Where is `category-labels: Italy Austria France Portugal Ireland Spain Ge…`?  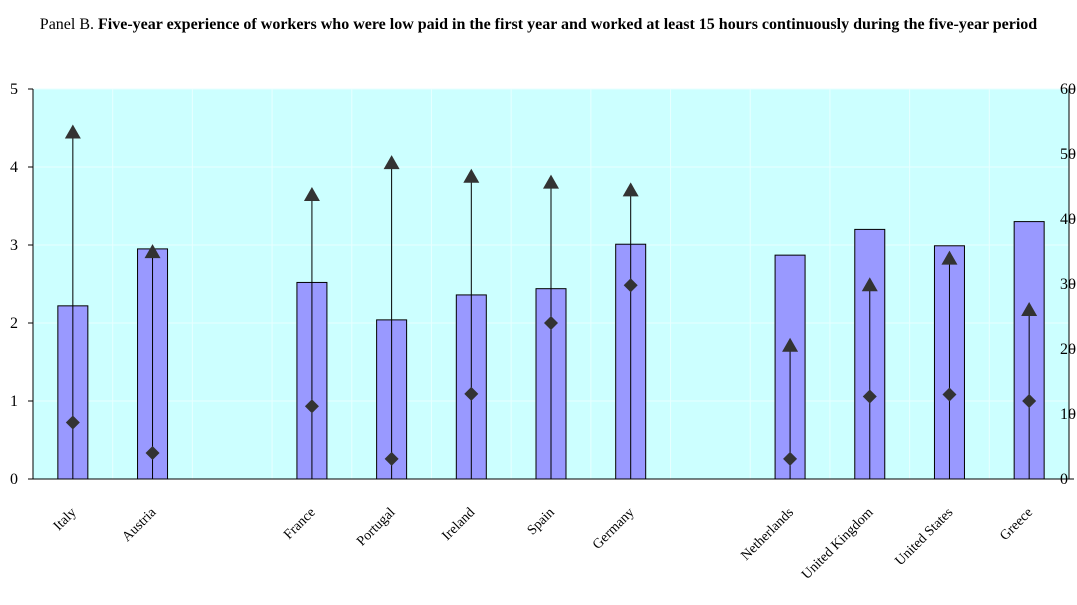
category-labels: Italy Austria France Portugal Ireland Spain Ge… is located at coordinates (543, 544).